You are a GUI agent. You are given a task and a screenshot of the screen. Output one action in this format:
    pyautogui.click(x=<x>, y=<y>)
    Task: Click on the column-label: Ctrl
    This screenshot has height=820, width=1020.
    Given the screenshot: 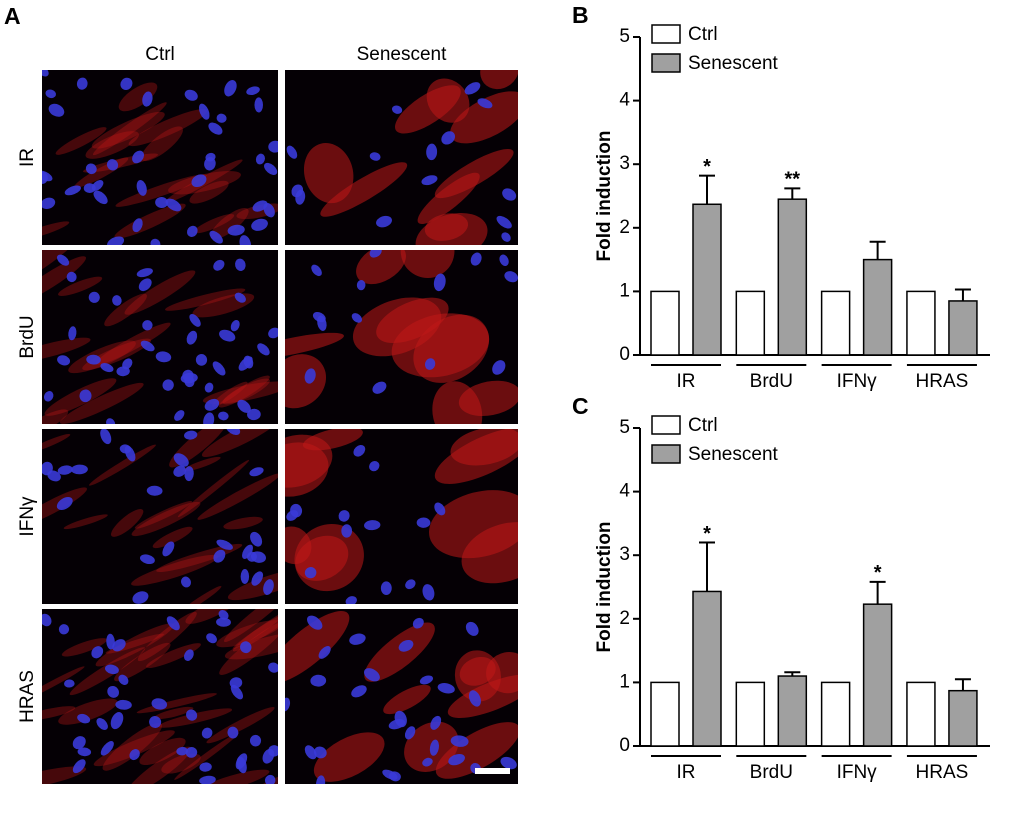 What is the action you would take?
    pyautogui.click(x=160, y=54)
    